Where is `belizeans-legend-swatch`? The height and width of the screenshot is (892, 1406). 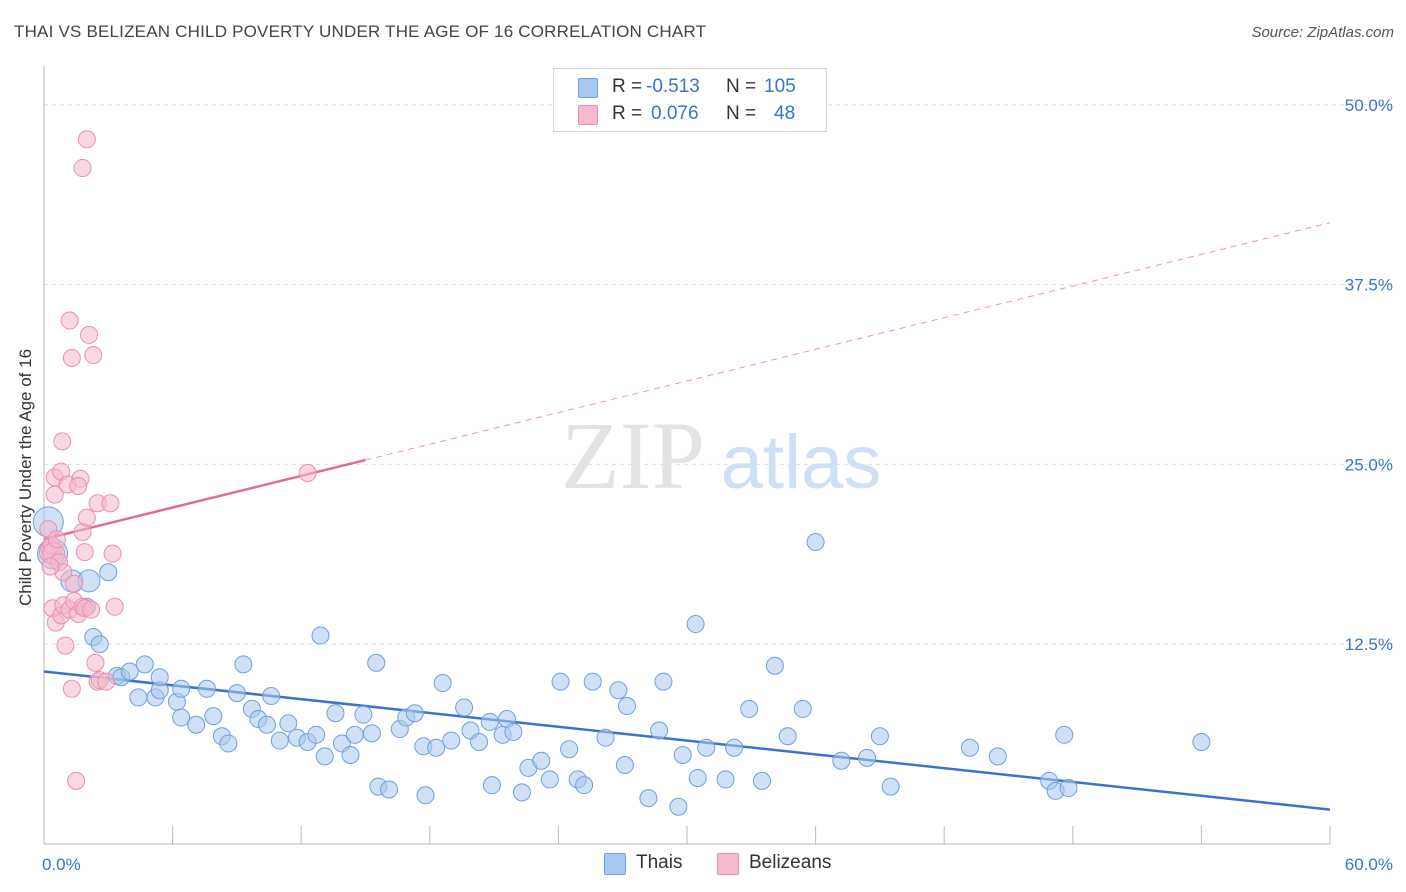
belizeans-legend-swatch is located at coordinates (728, 864).